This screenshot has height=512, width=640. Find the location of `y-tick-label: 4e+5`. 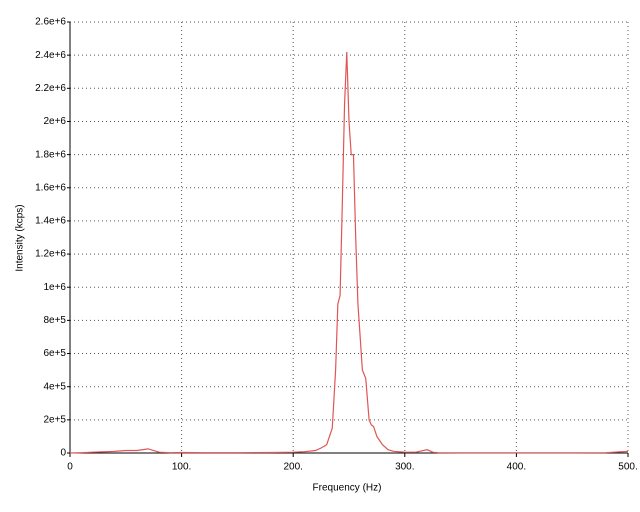

y-tick-label: 4e+5 is located at coordinates (54, 386).